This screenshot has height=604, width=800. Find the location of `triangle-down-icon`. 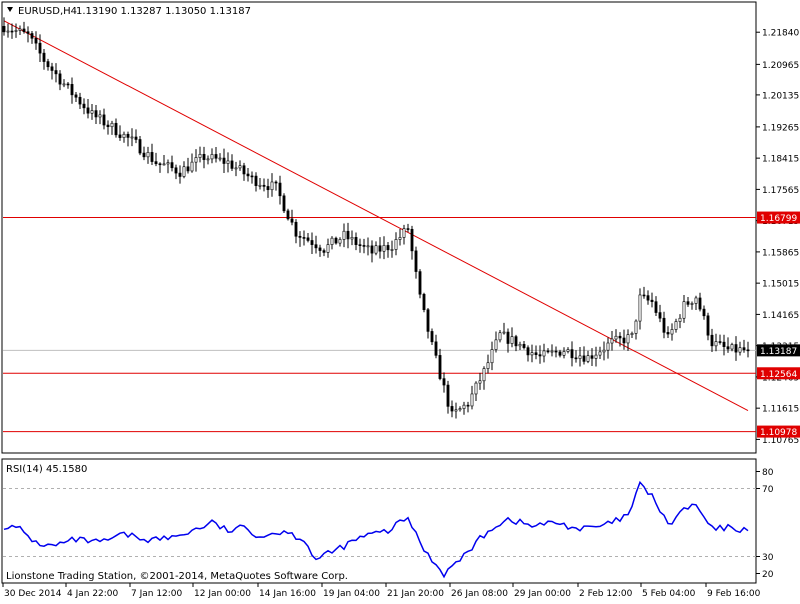

triangle-down-icon is located at coordinates (10, 9).